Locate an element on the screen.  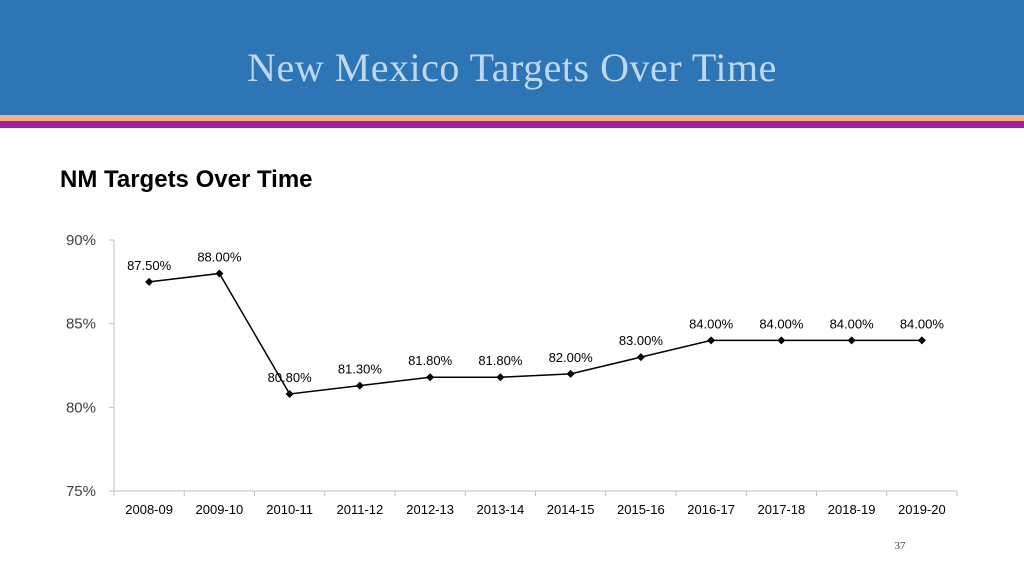
x-tick-label: 2011-12 is located at coordinates (360, 509).